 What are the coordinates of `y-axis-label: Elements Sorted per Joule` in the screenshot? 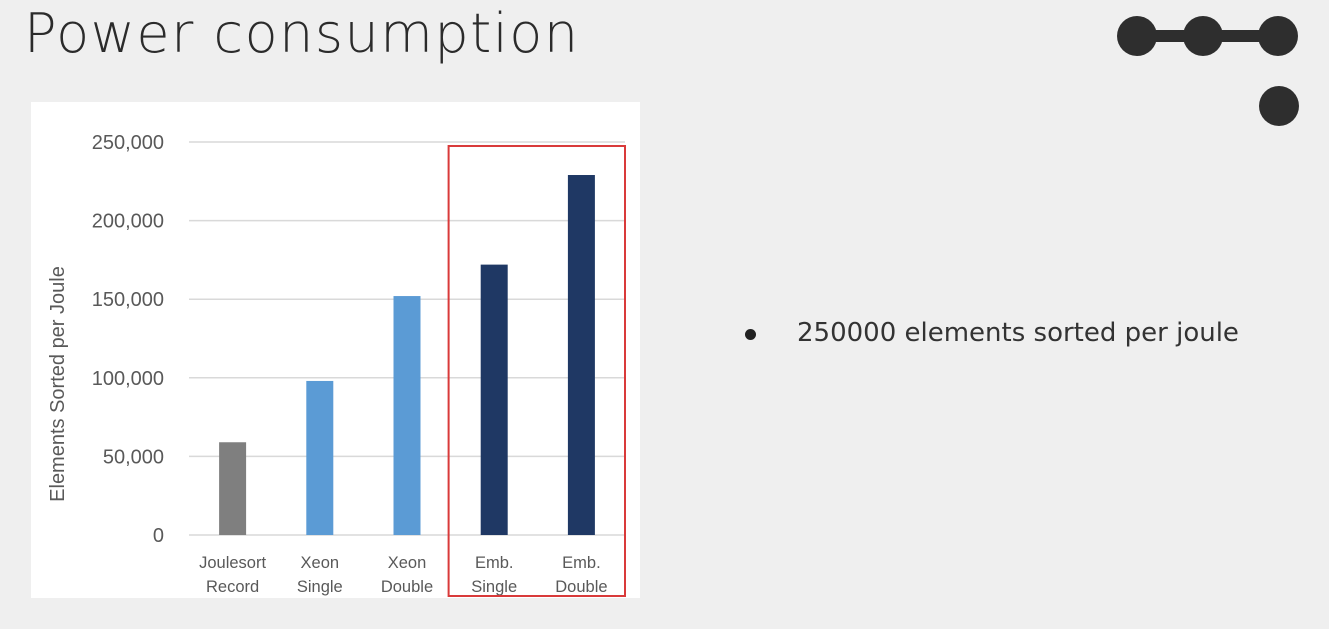 It's located at (58, 384).